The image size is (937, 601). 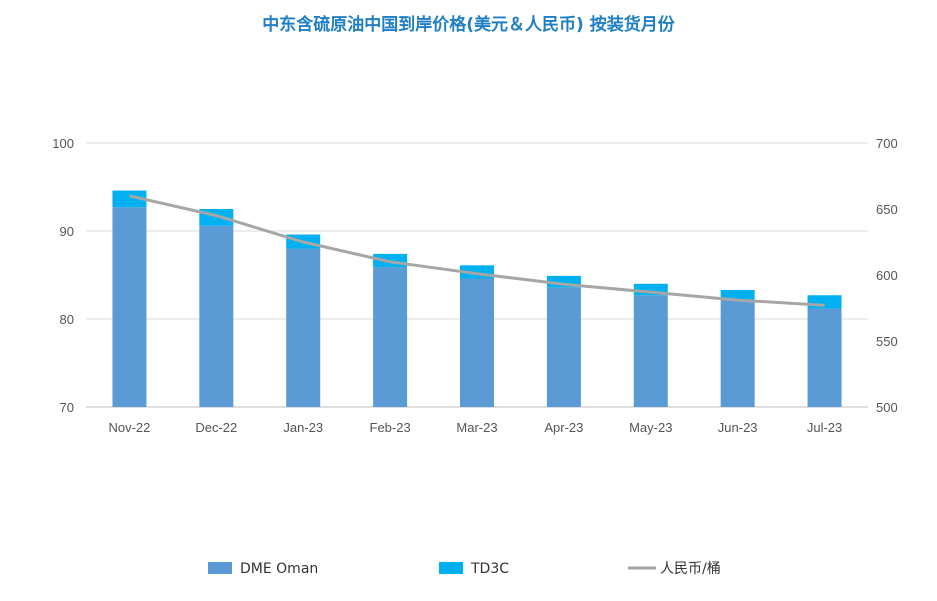 I want to click on legend-label-rmb: 人民币/桶, so click(x=690, y=569).